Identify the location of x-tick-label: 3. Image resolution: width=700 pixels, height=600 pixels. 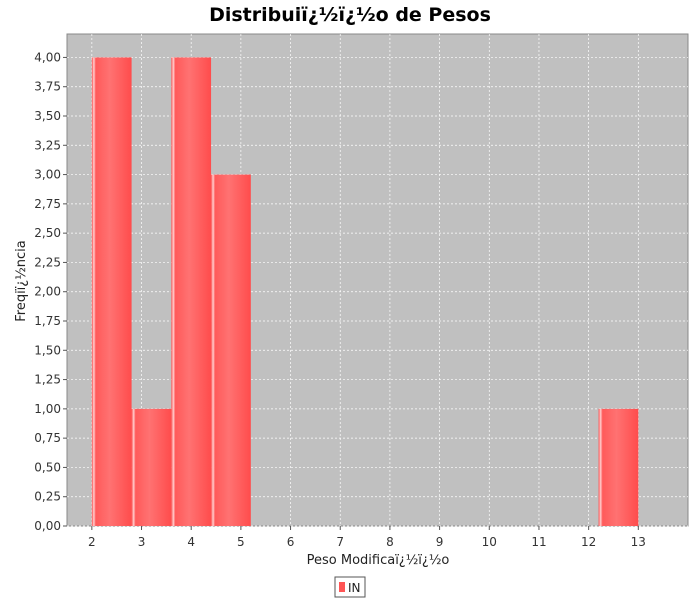
(142, 542).